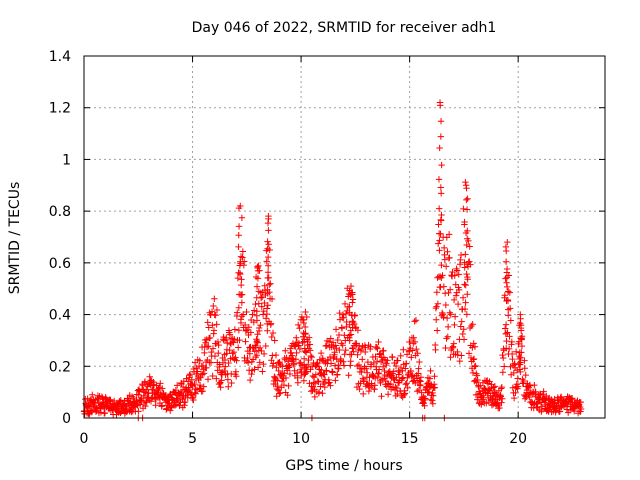 The image size is (640, 480). Describe the element at coordinates (60, 264) in the screenshot. I see `y-tick-label: 0.6` at that location.